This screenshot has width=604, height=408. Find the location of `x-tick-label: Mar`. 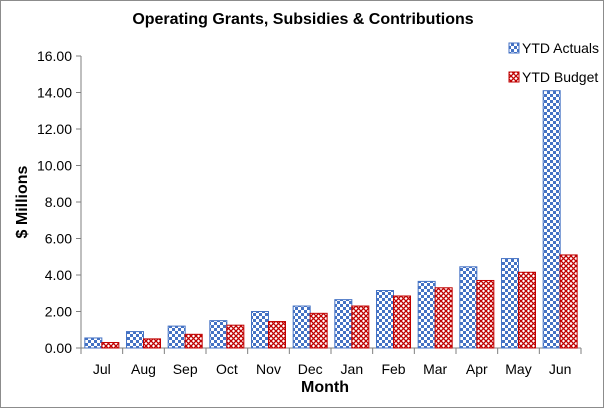

x-tick-label: Mar is located at coordinates (435, 369).